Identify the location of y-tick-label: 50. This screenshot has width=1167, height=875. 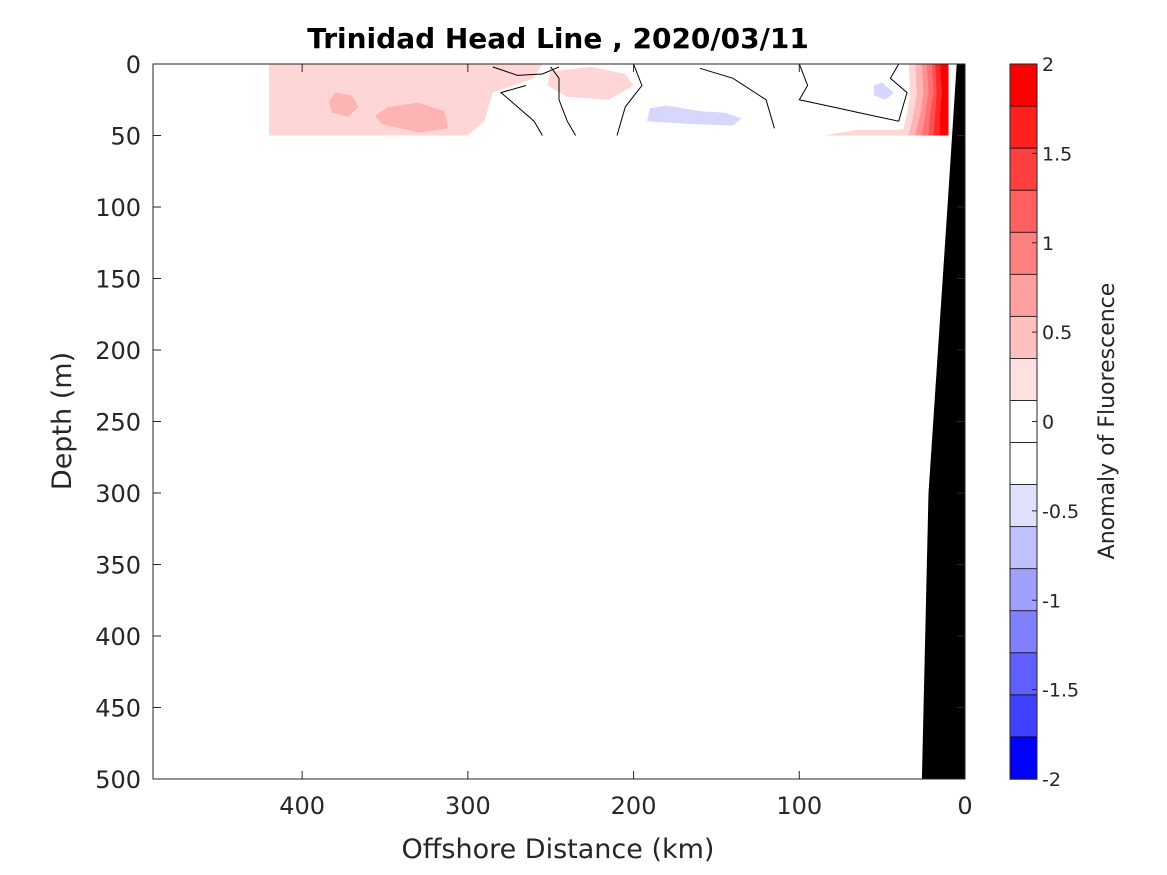
(125, 137).